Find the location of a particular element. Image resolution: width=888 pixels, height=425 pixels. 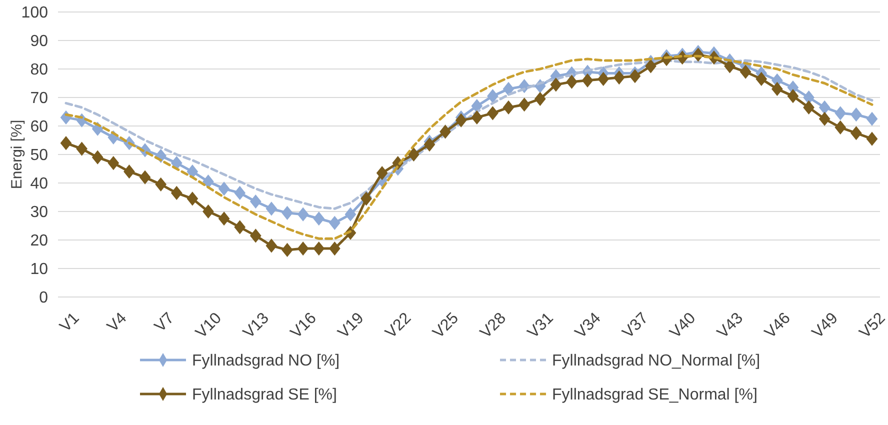

y-tick-label: 30 is located at coordinates (39, 213).